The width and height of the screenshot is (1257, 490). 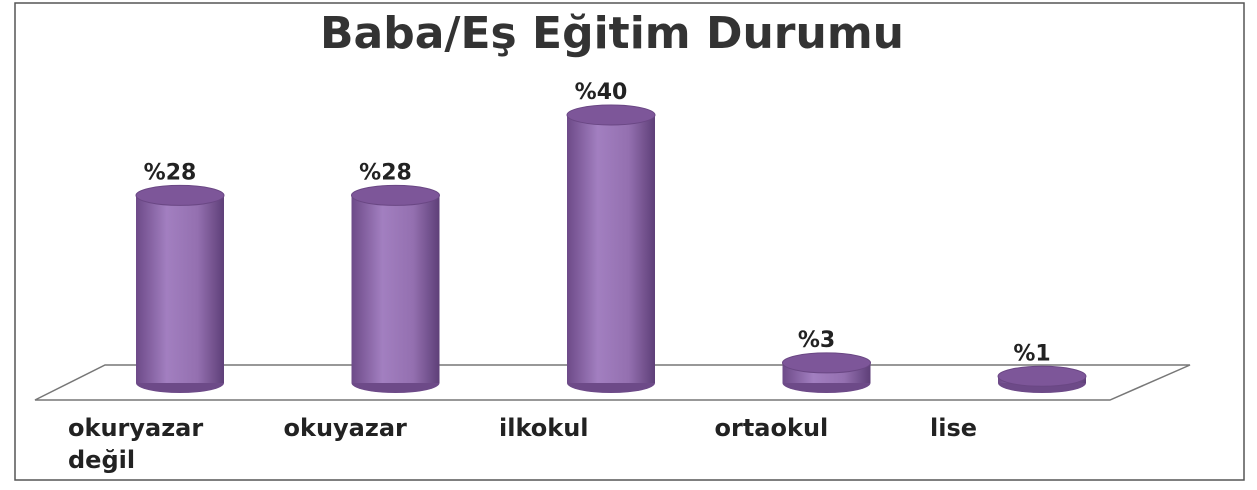 I want to click on value-label: %1, so click(x=1031, y=353).